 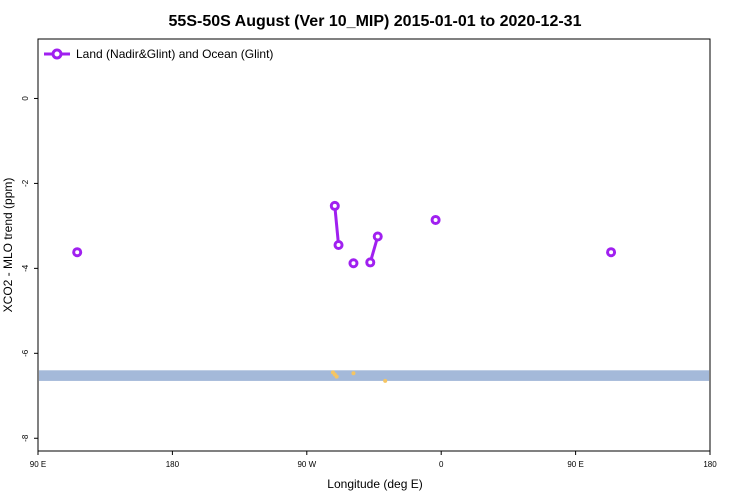 I want to click on surface-band, so click(x=374, y=376).